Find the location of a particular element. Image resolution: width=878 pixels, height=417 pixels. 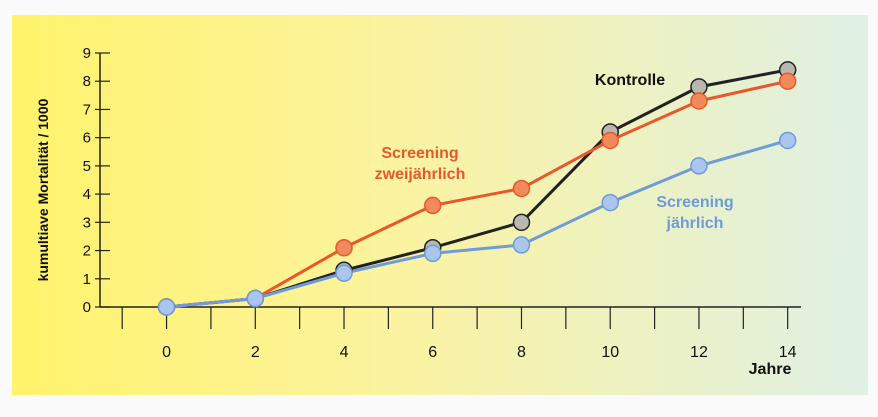

x-axis-label: Jahre is located at coordinates (770, 369).